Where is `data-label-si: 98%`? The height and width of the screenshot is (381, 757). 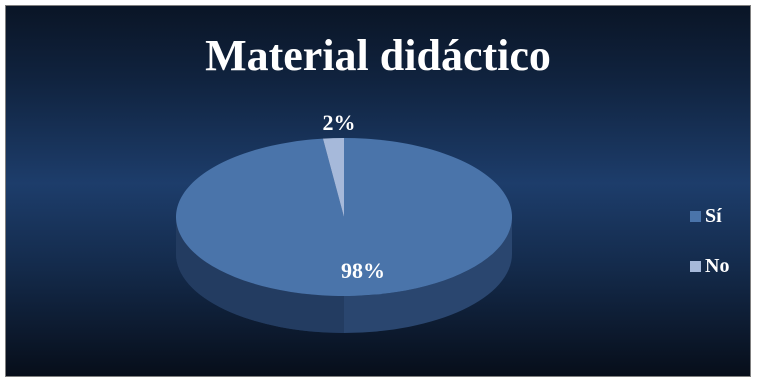 data-label-si: 98% is located at coordinates (363, 270).